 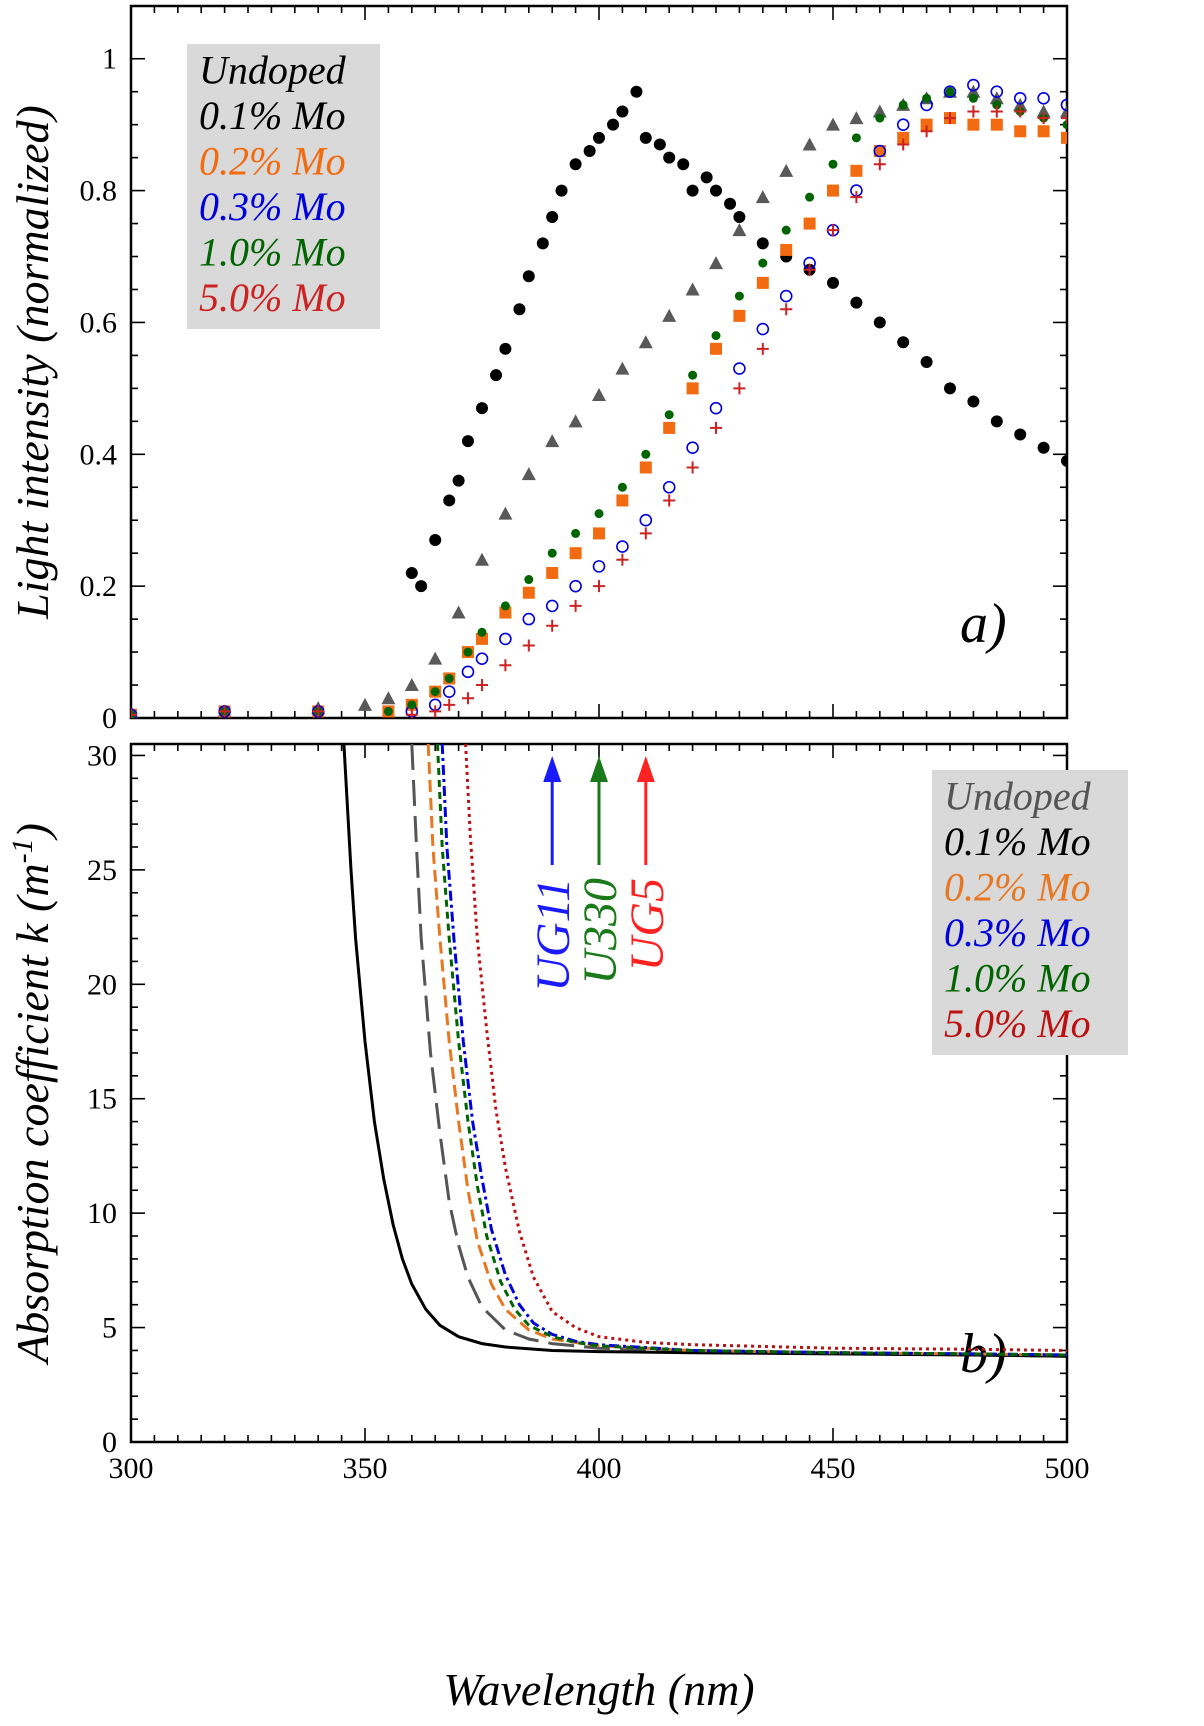 What do you see at coordinates (99, 322) in the screenshot?
I see `panel-a-y-tick-label: 0.6` at bounding box center [99, 322].